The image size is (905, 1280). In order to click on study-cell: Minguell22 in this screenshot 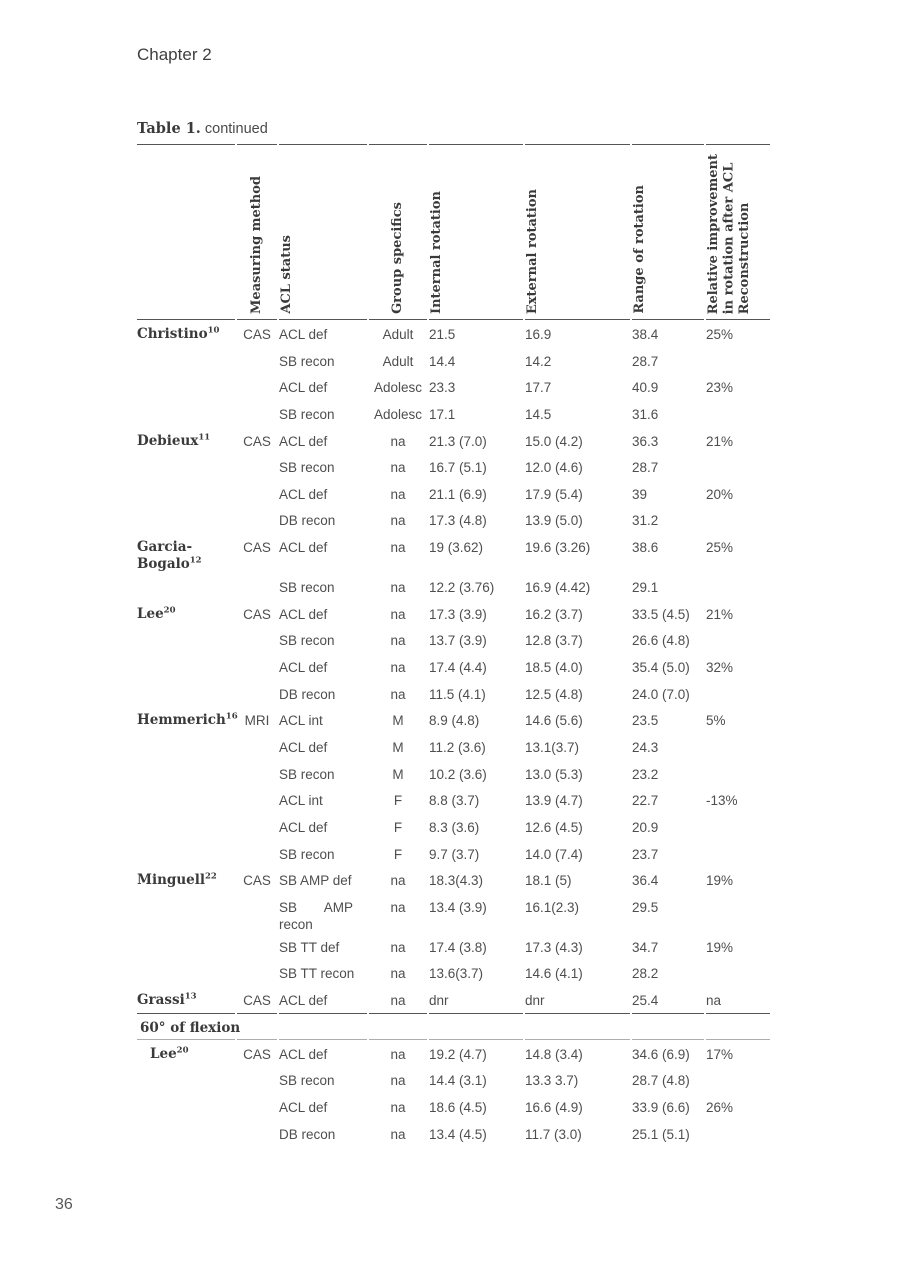, I will do `click(177, 880)`.